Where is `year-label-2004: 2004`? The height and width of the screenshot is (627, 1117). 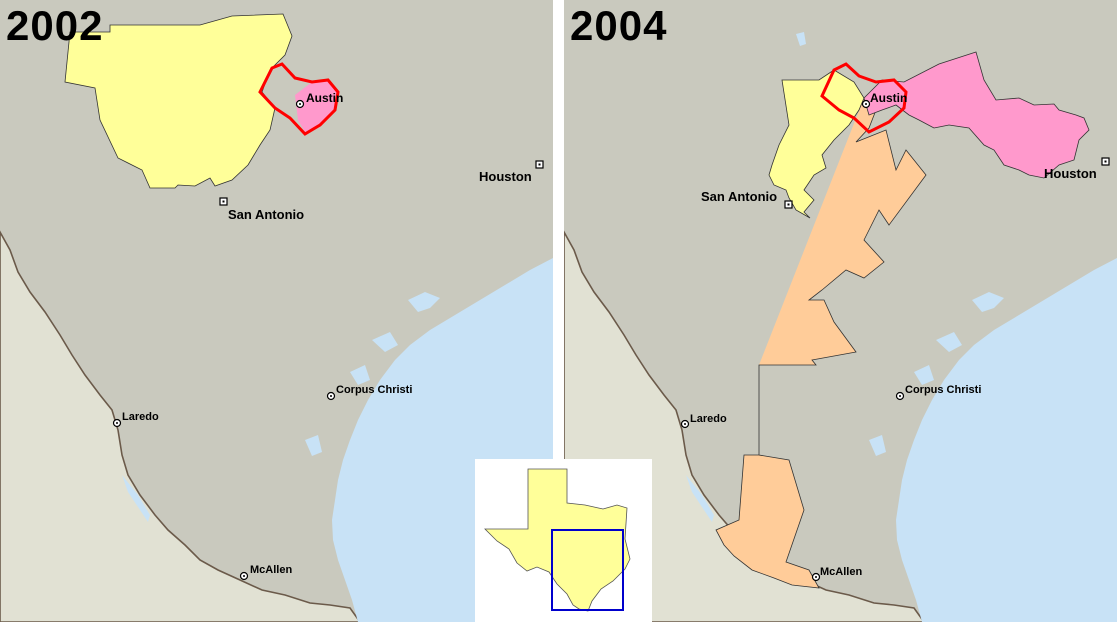 year-label-2004: 2004 is located at coordinates (619, 25).